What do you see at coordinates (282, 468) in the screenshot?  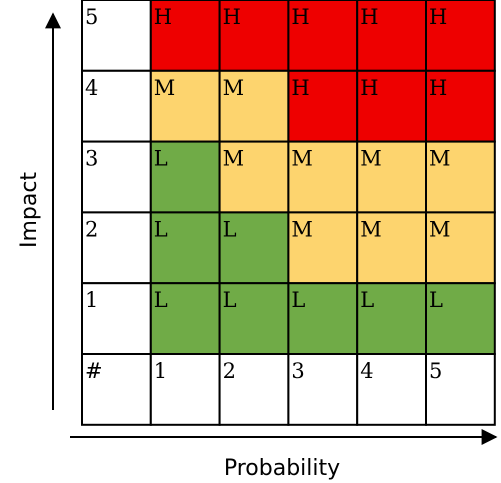 I see `x-axis-title: Probability` at bounding box center [282, 468].